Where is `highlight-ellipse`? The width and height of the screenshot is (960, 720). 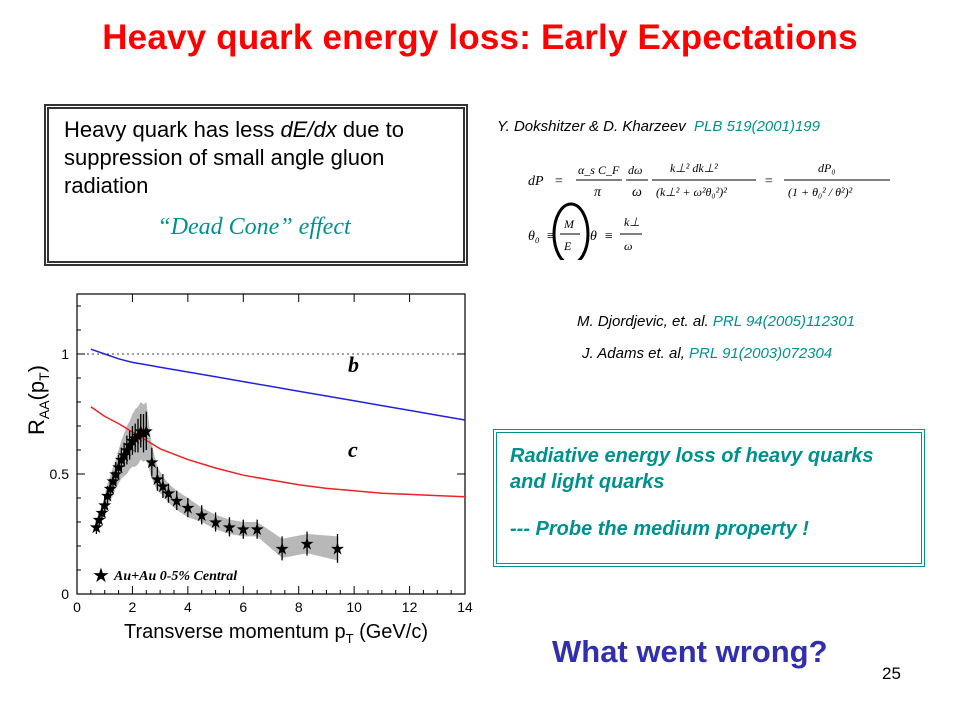
highlight-ellipse is located at coordinates (571, 231).